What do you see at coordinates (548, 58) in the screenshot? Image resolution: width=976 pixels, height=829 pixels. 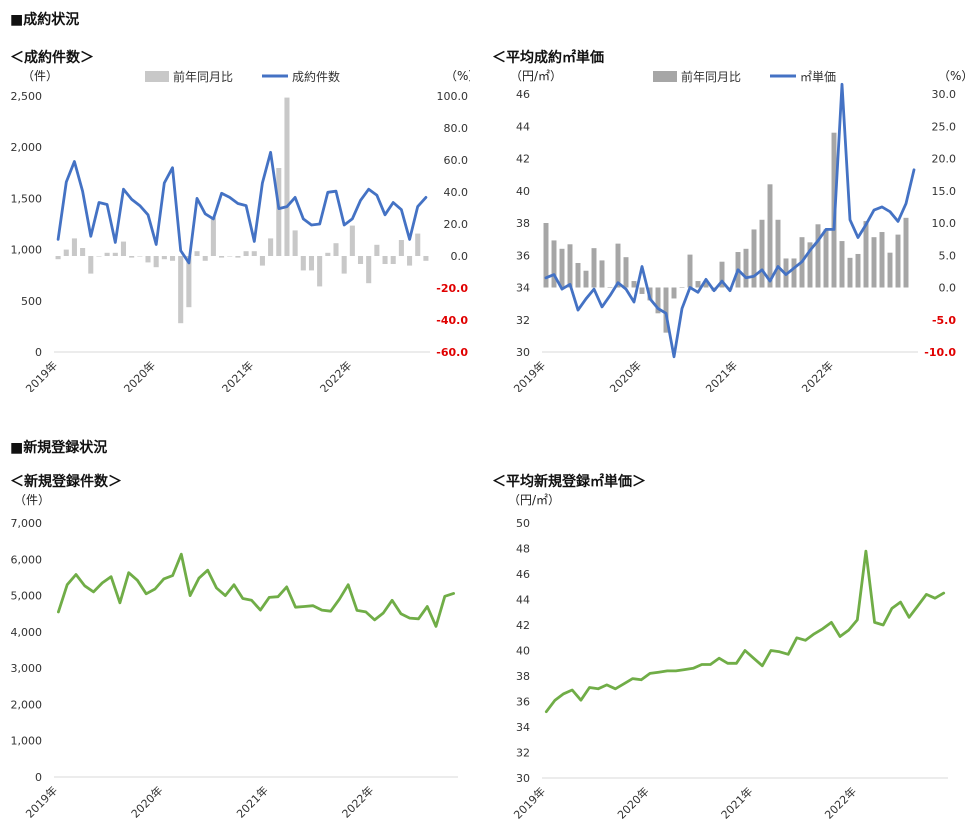 I see `chart-title-contract-unit-price: ＜平均成約㎡単価` at bounding box center [548, 58].